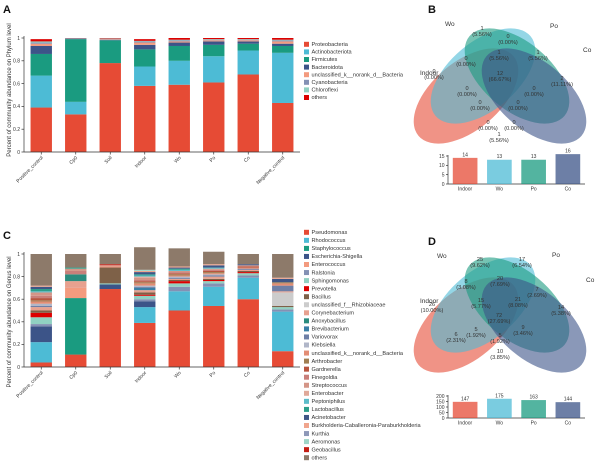  Describe the element at coordinates (7, 236) in the screenshot. I see `panel-label-c: C` at that location.